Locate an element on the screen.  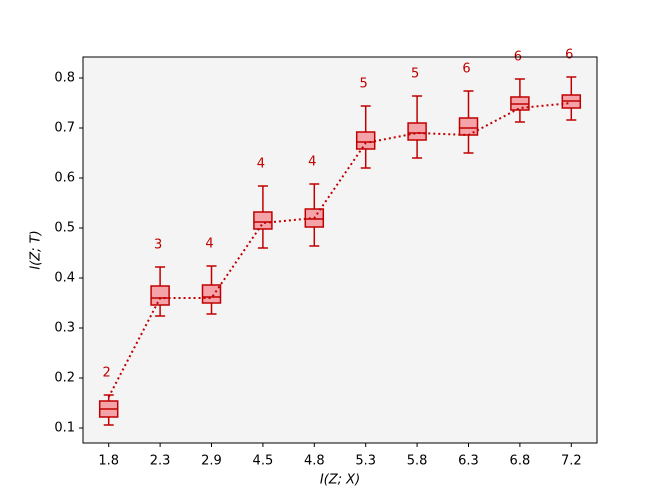
box-label: 3 is located at coordinates (158, 245).